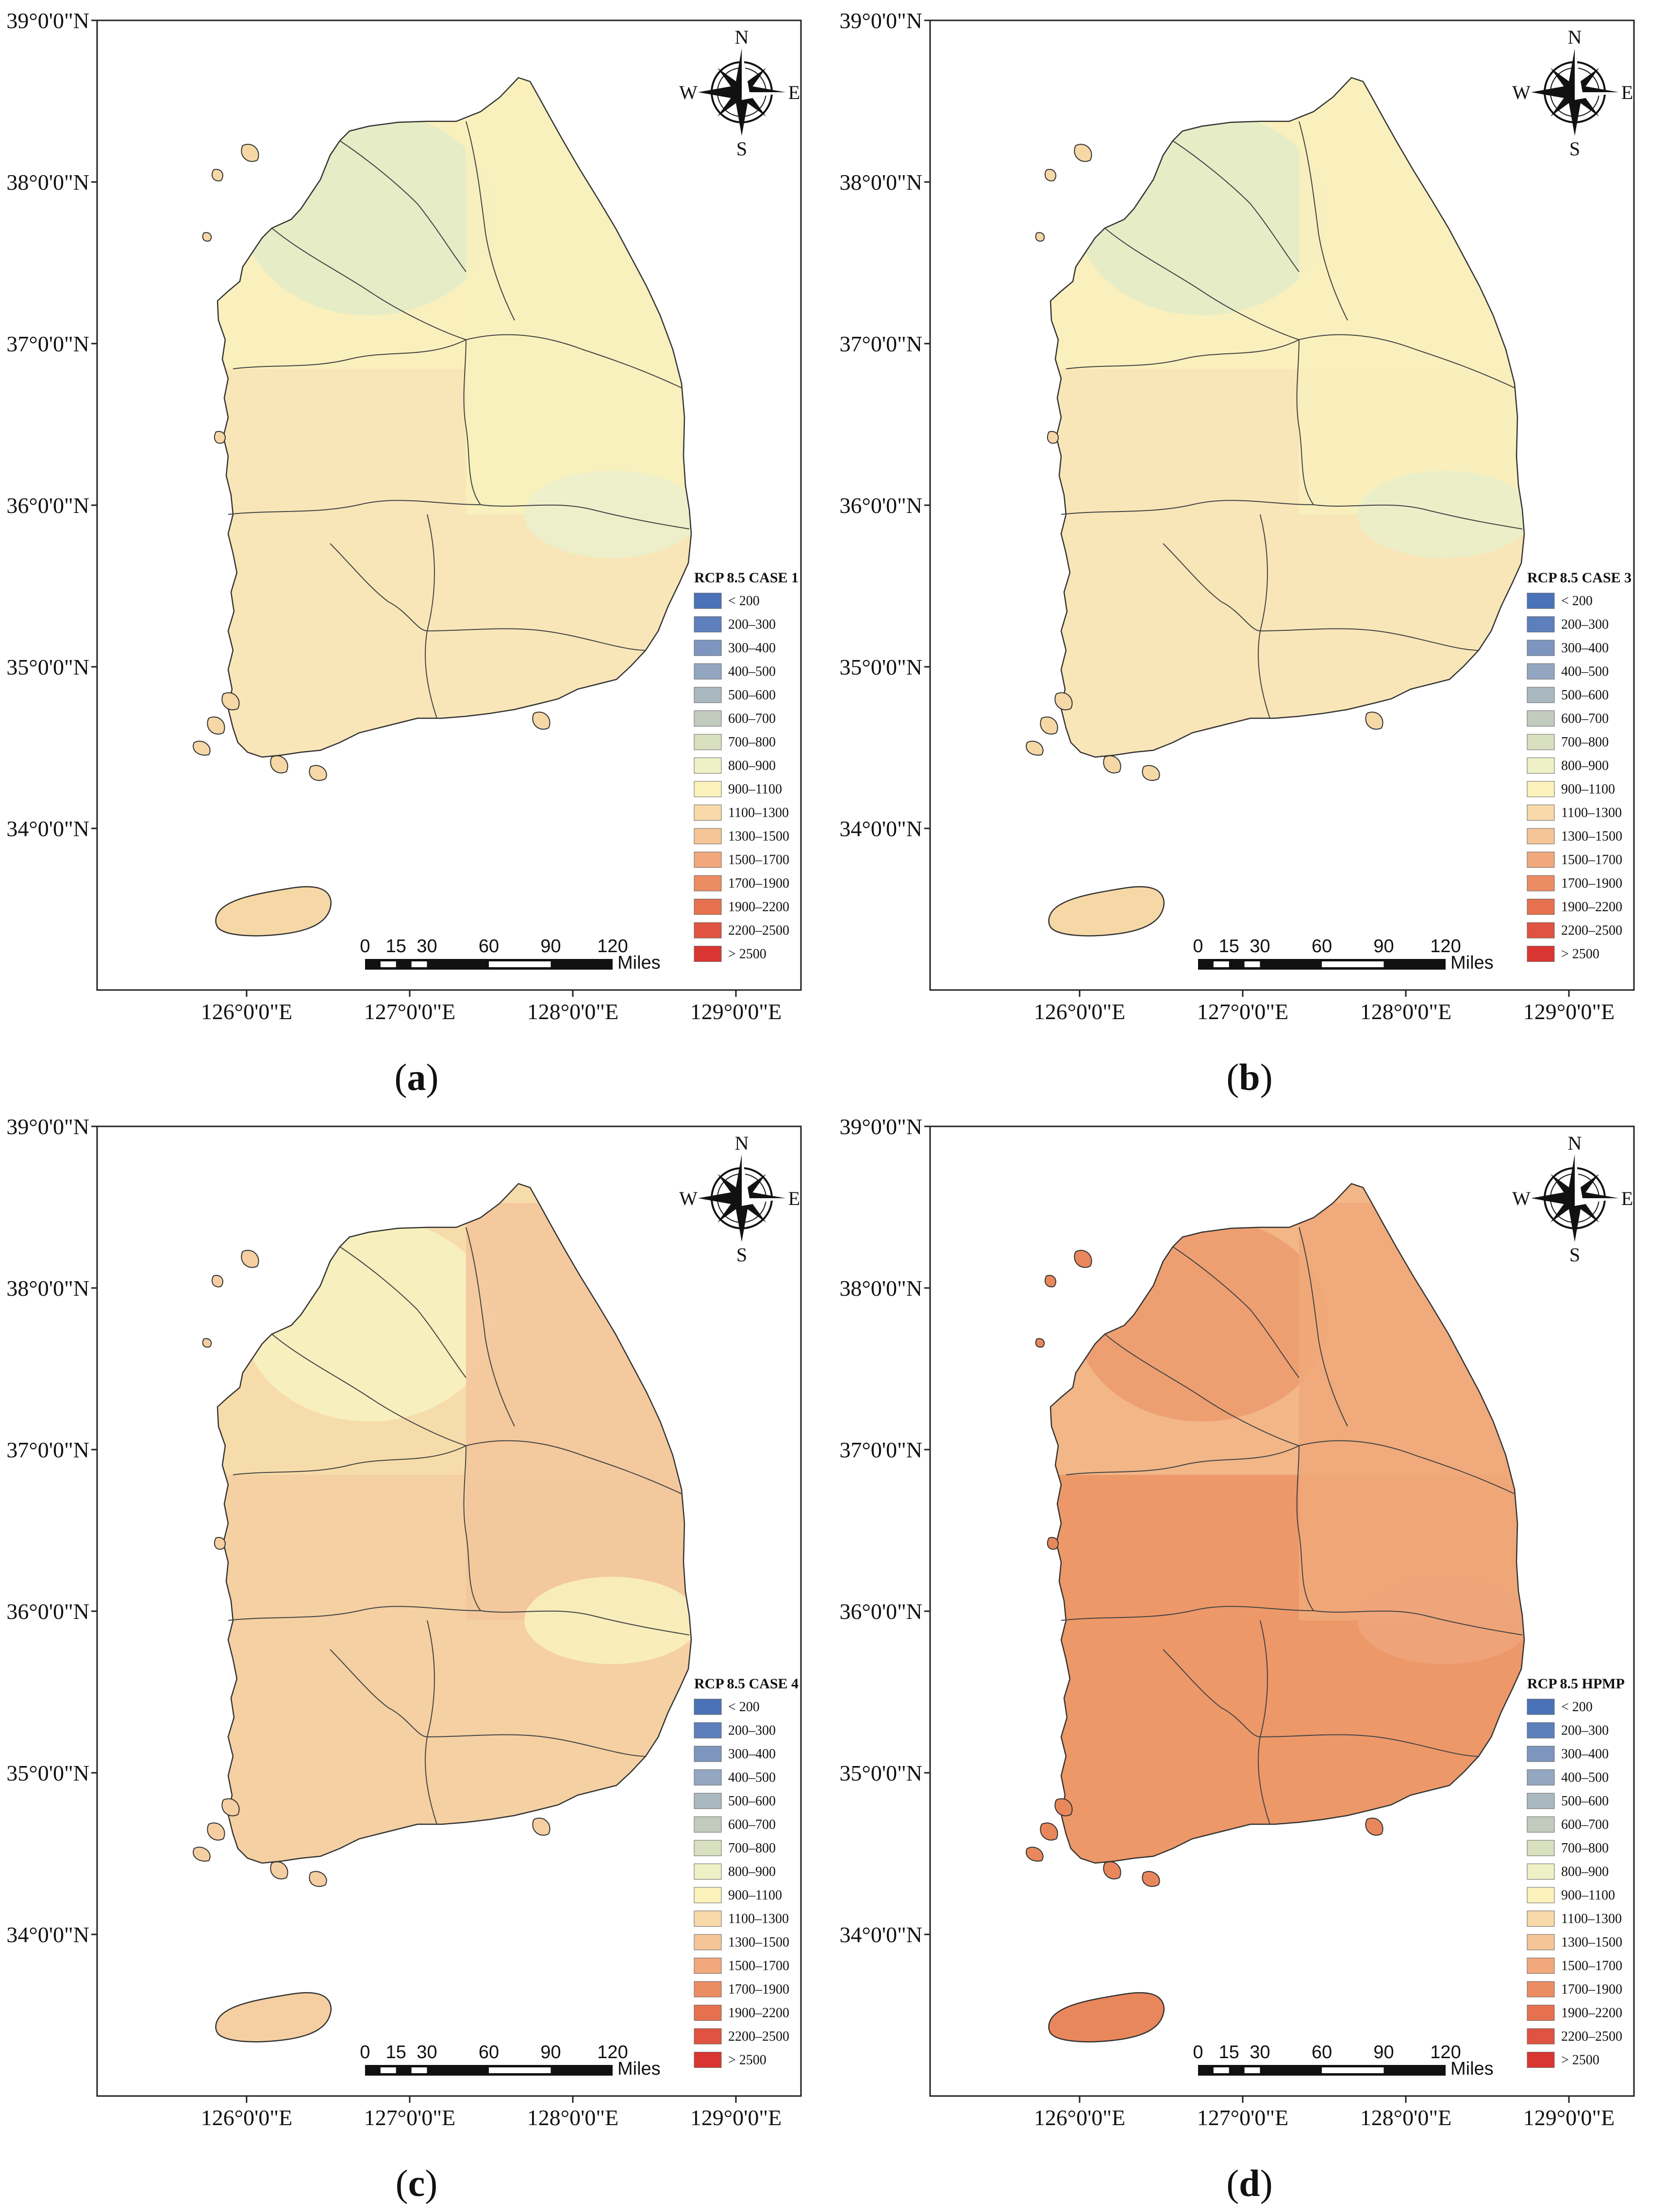 The image size is (1666, 2212). I want to click on panel-caption: (d), so click(1249, 2183).